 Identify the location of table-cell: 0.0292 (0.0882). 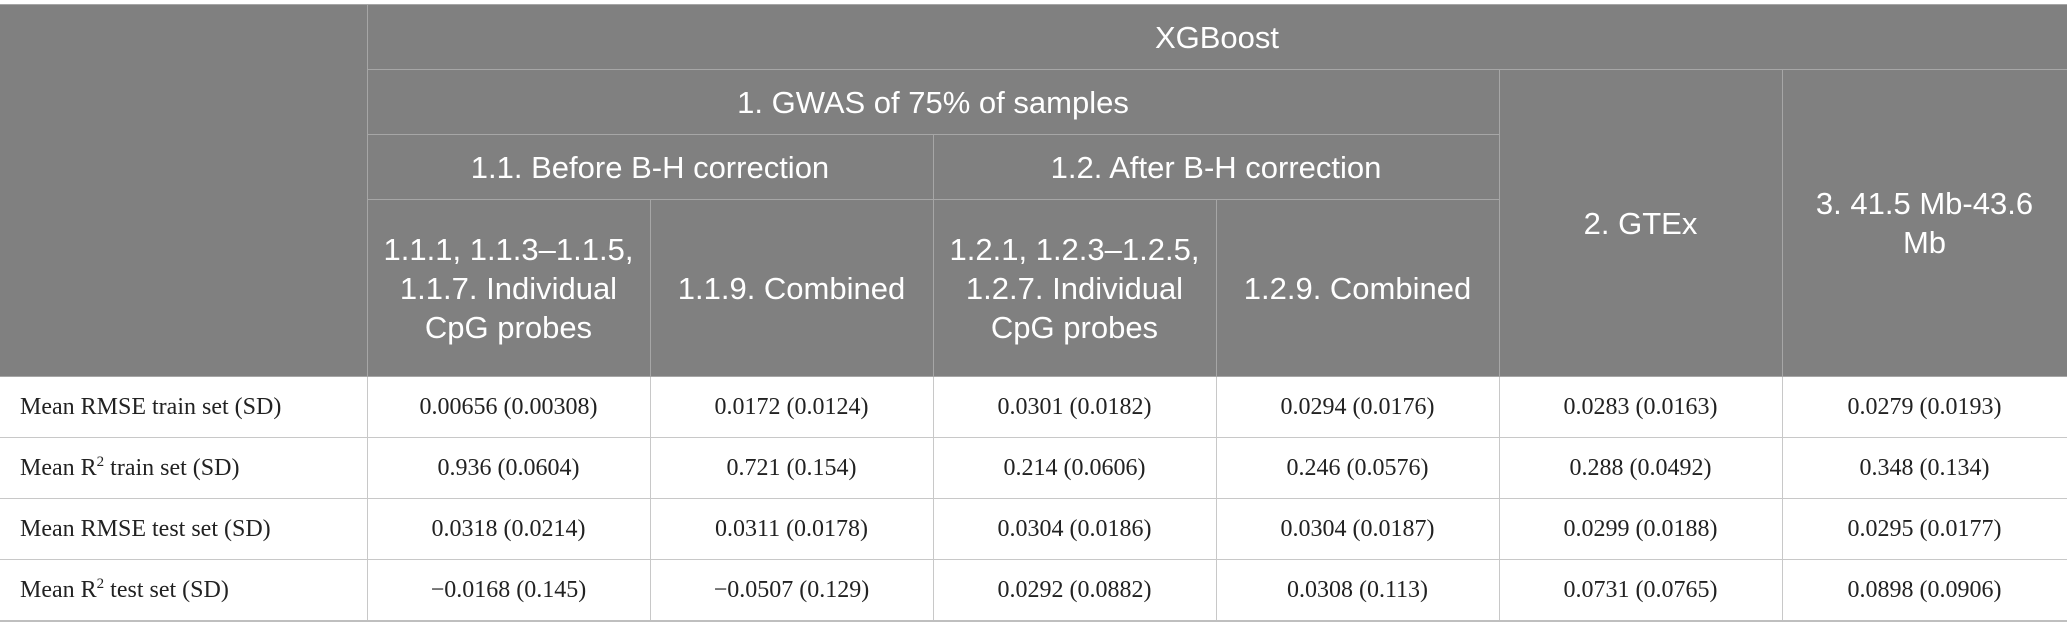
(1074, 590).